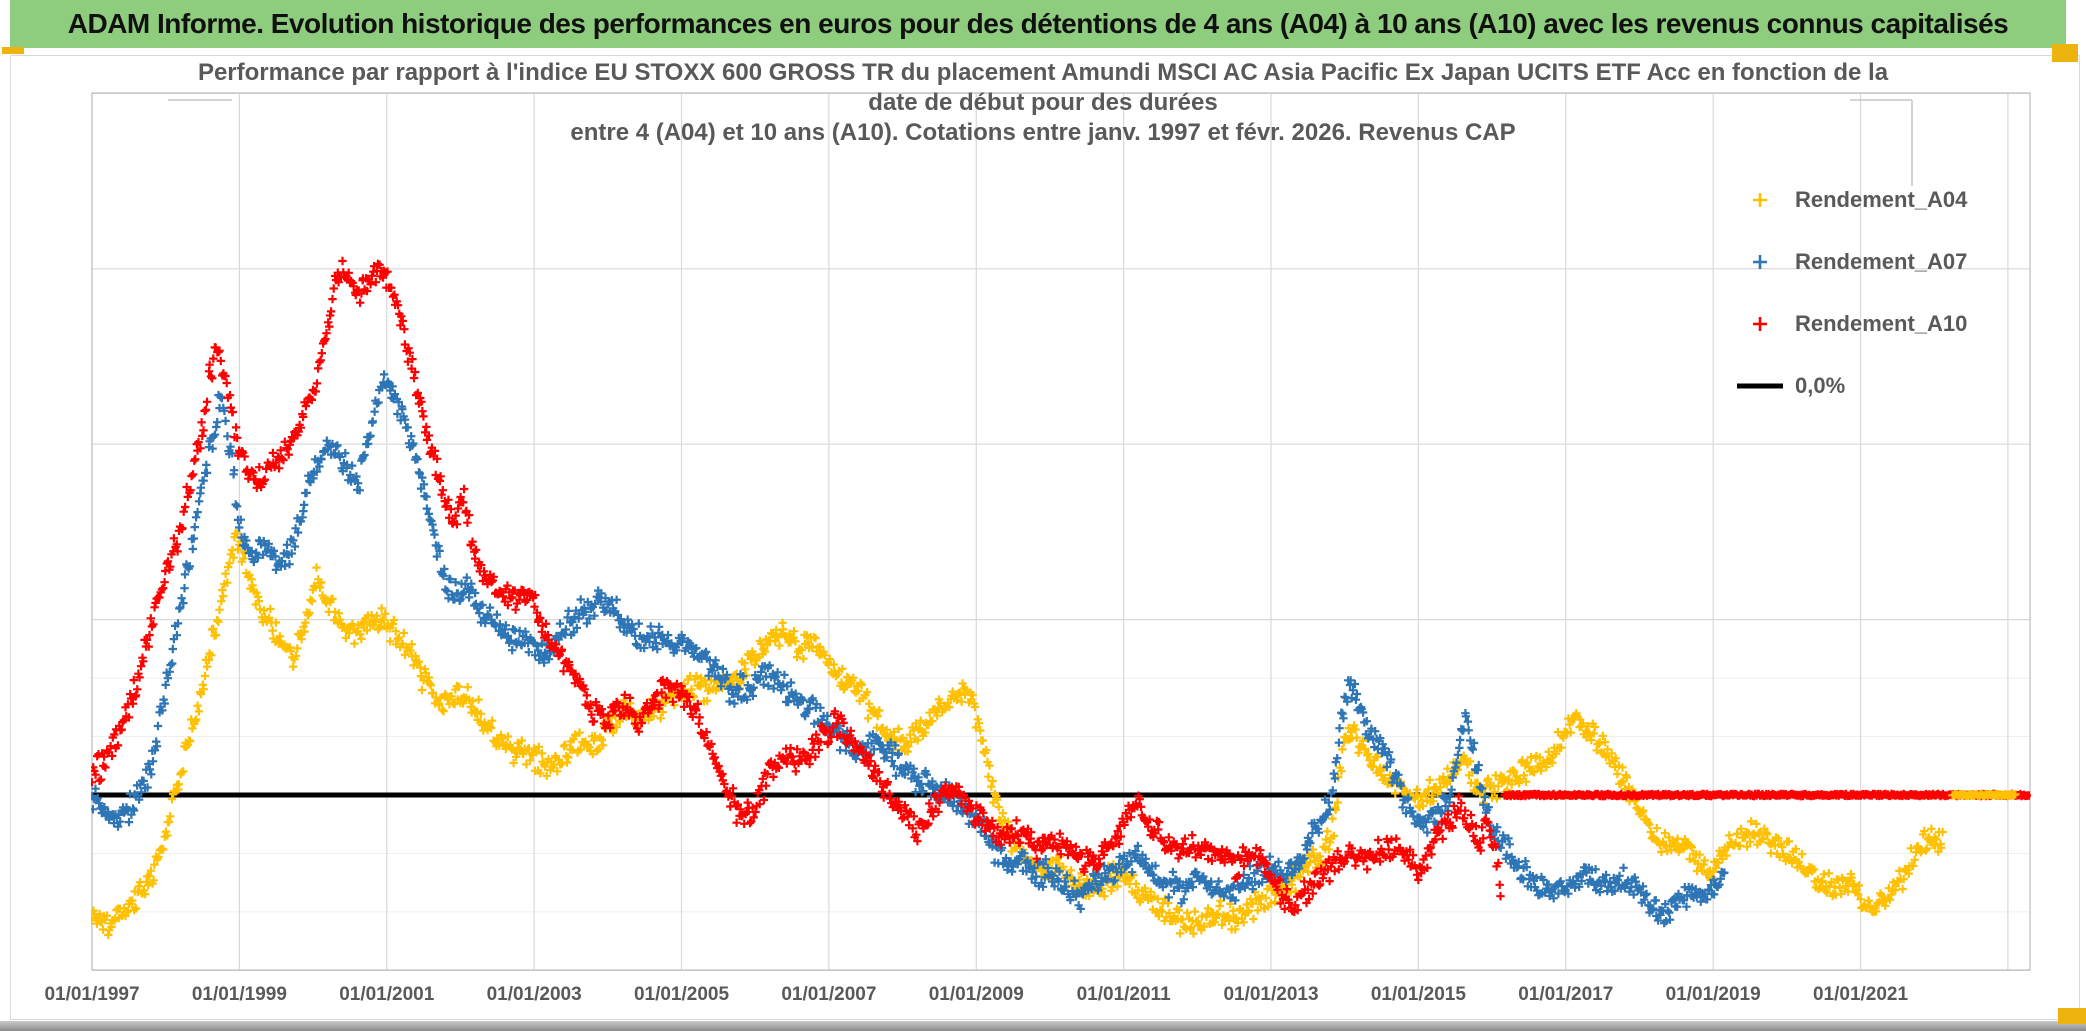  What do you see at coordinates (1881, 323) in the screenshot?
I see `legend-item-label: Rendement_A10` at bounding box center [1881, 323].